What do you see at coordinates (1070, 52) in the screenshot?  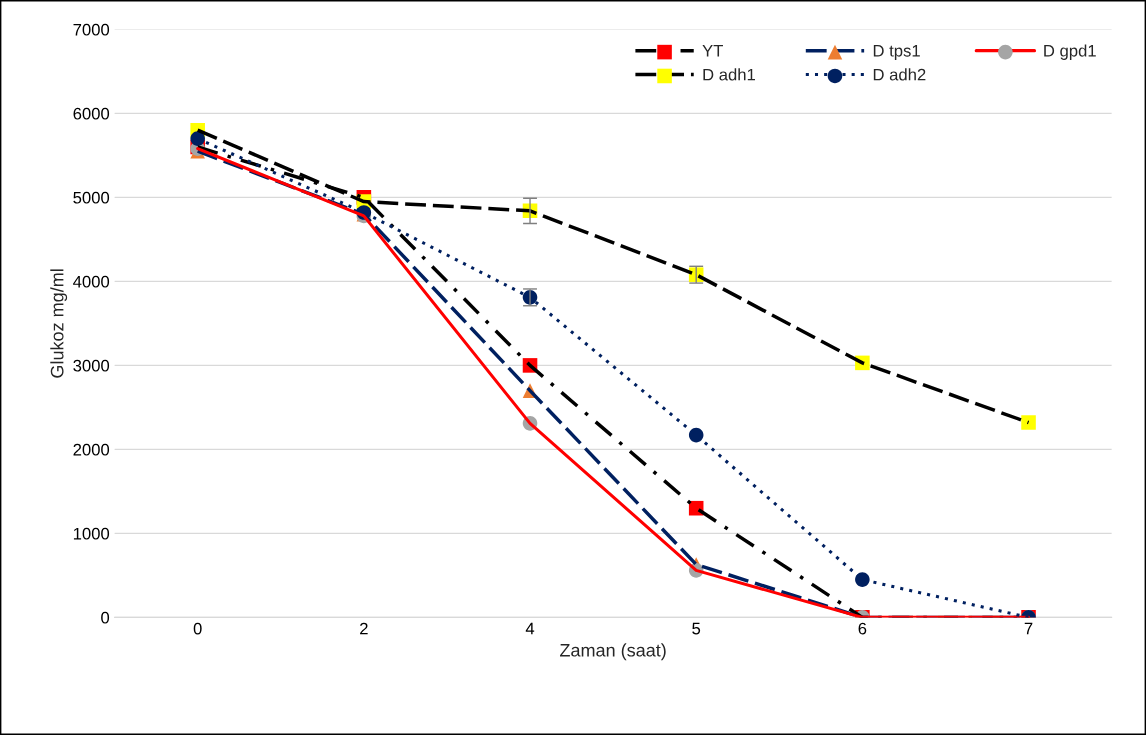 I see `legend-label: D gpd1` at bounding box center [1070, 52].